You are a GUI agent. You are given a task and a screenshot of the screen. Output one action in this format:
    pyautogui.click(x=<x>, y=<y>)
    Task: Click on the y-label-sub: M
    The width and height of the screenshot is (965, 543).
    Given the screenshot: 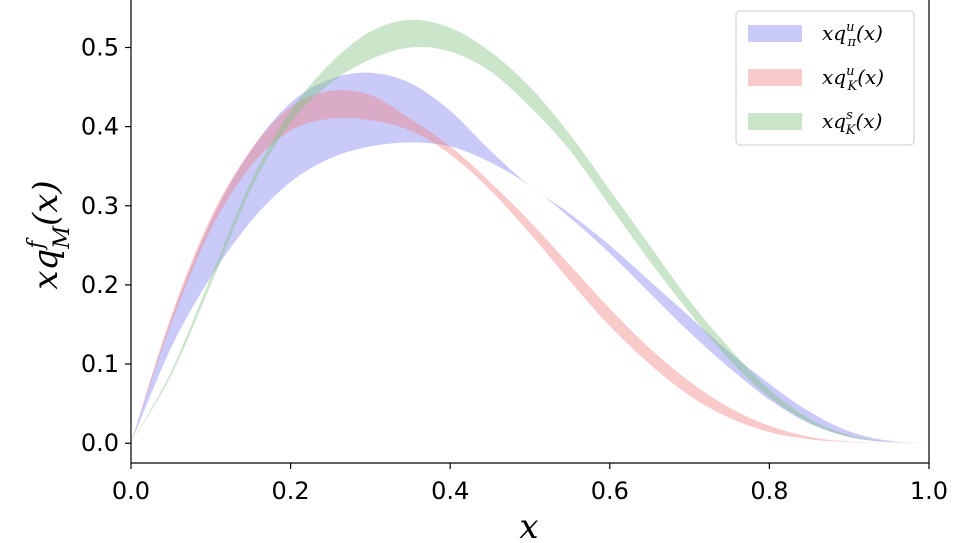 What is the action you would take?
    pyautogui.click(x=62, y=238)
    